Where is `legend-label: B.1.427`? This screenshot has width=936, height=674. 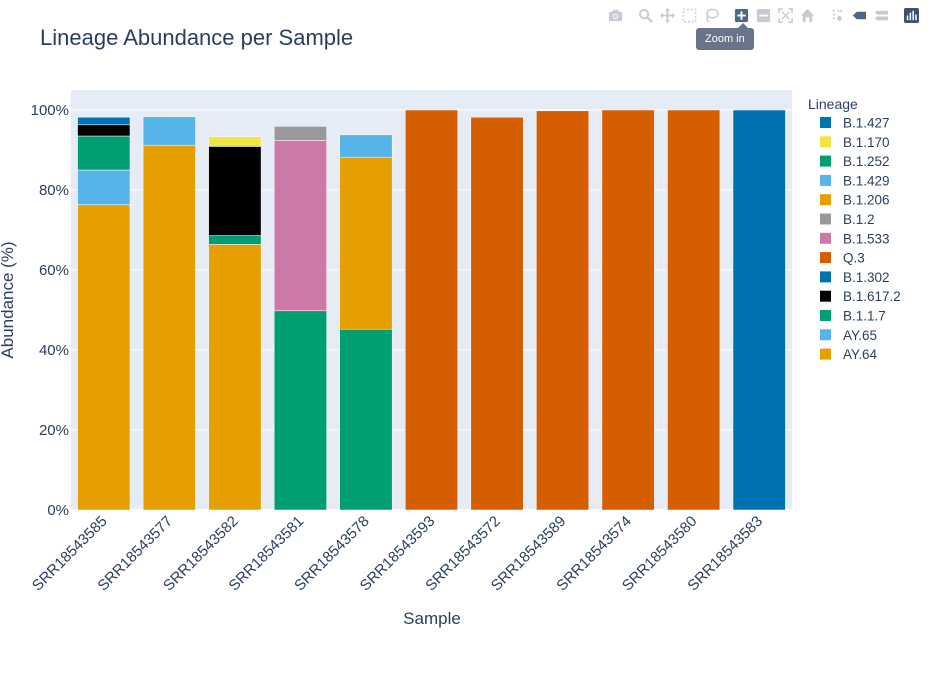
legend-label: B.1.427 is located at coordinates (866, 123).